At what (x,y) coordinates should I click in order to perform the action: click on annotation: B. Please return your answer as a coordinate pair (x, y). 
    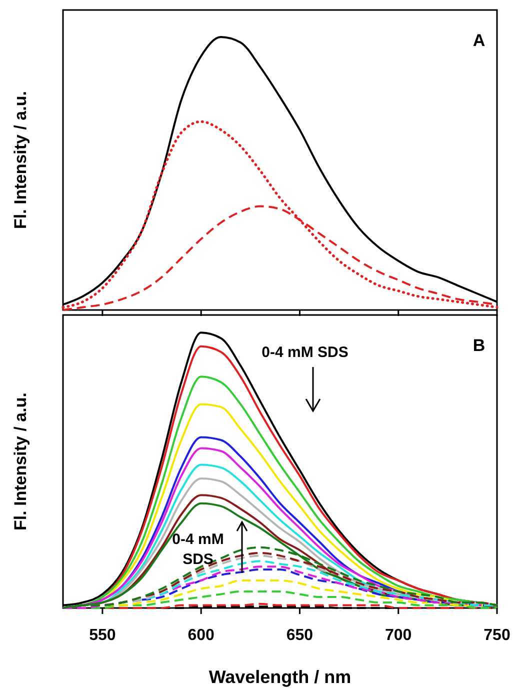
    Looking at the image, I should click on (479, 345).